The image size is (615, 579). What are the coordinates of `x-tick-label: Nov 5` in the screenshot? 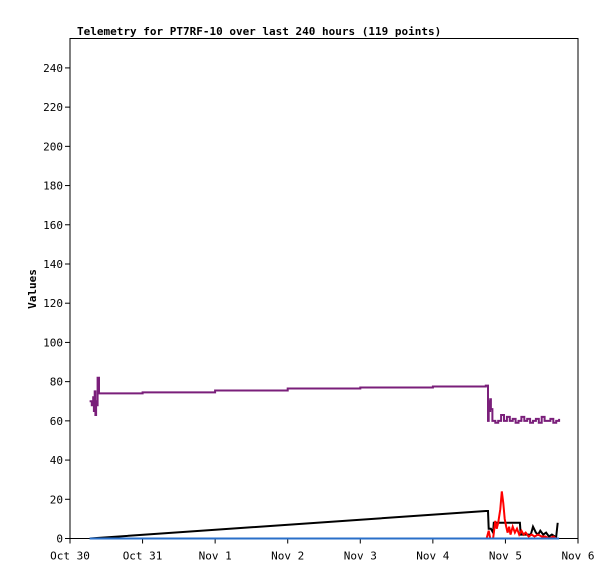 It's located at (505, 556).